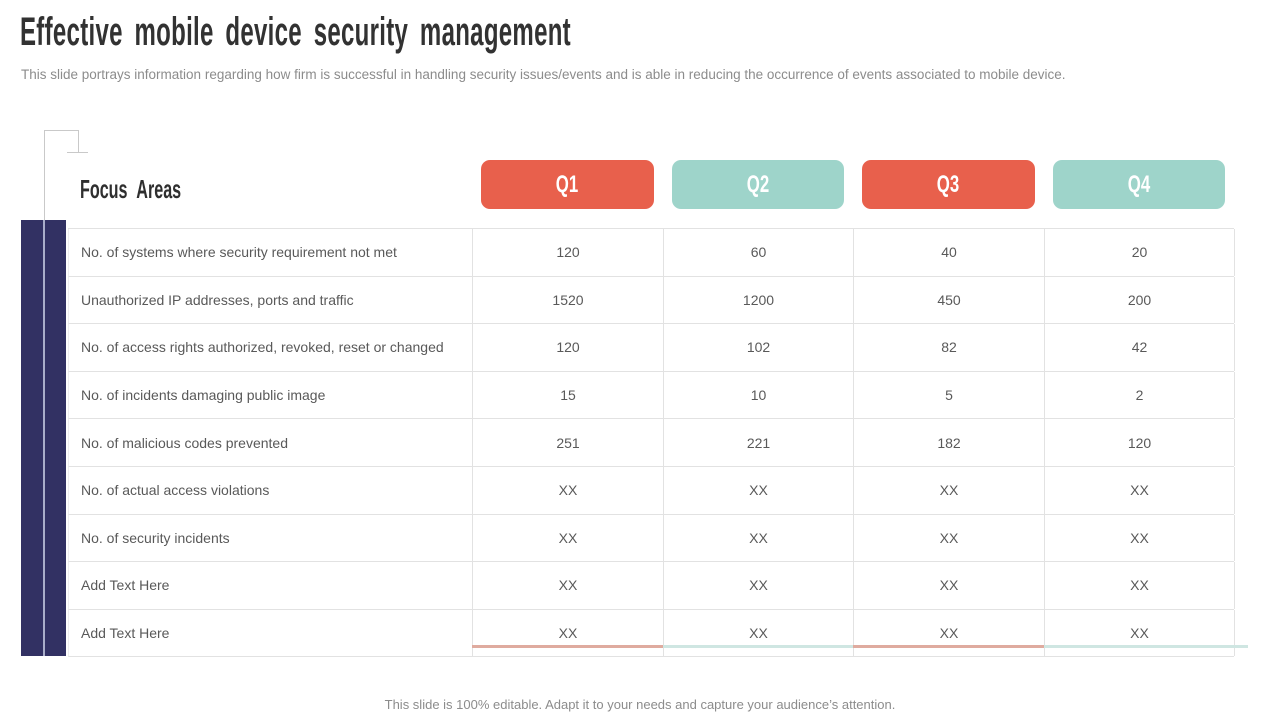  I want to click on table-row: No. of security incidents XX XX XX XX, so click(651, 538).